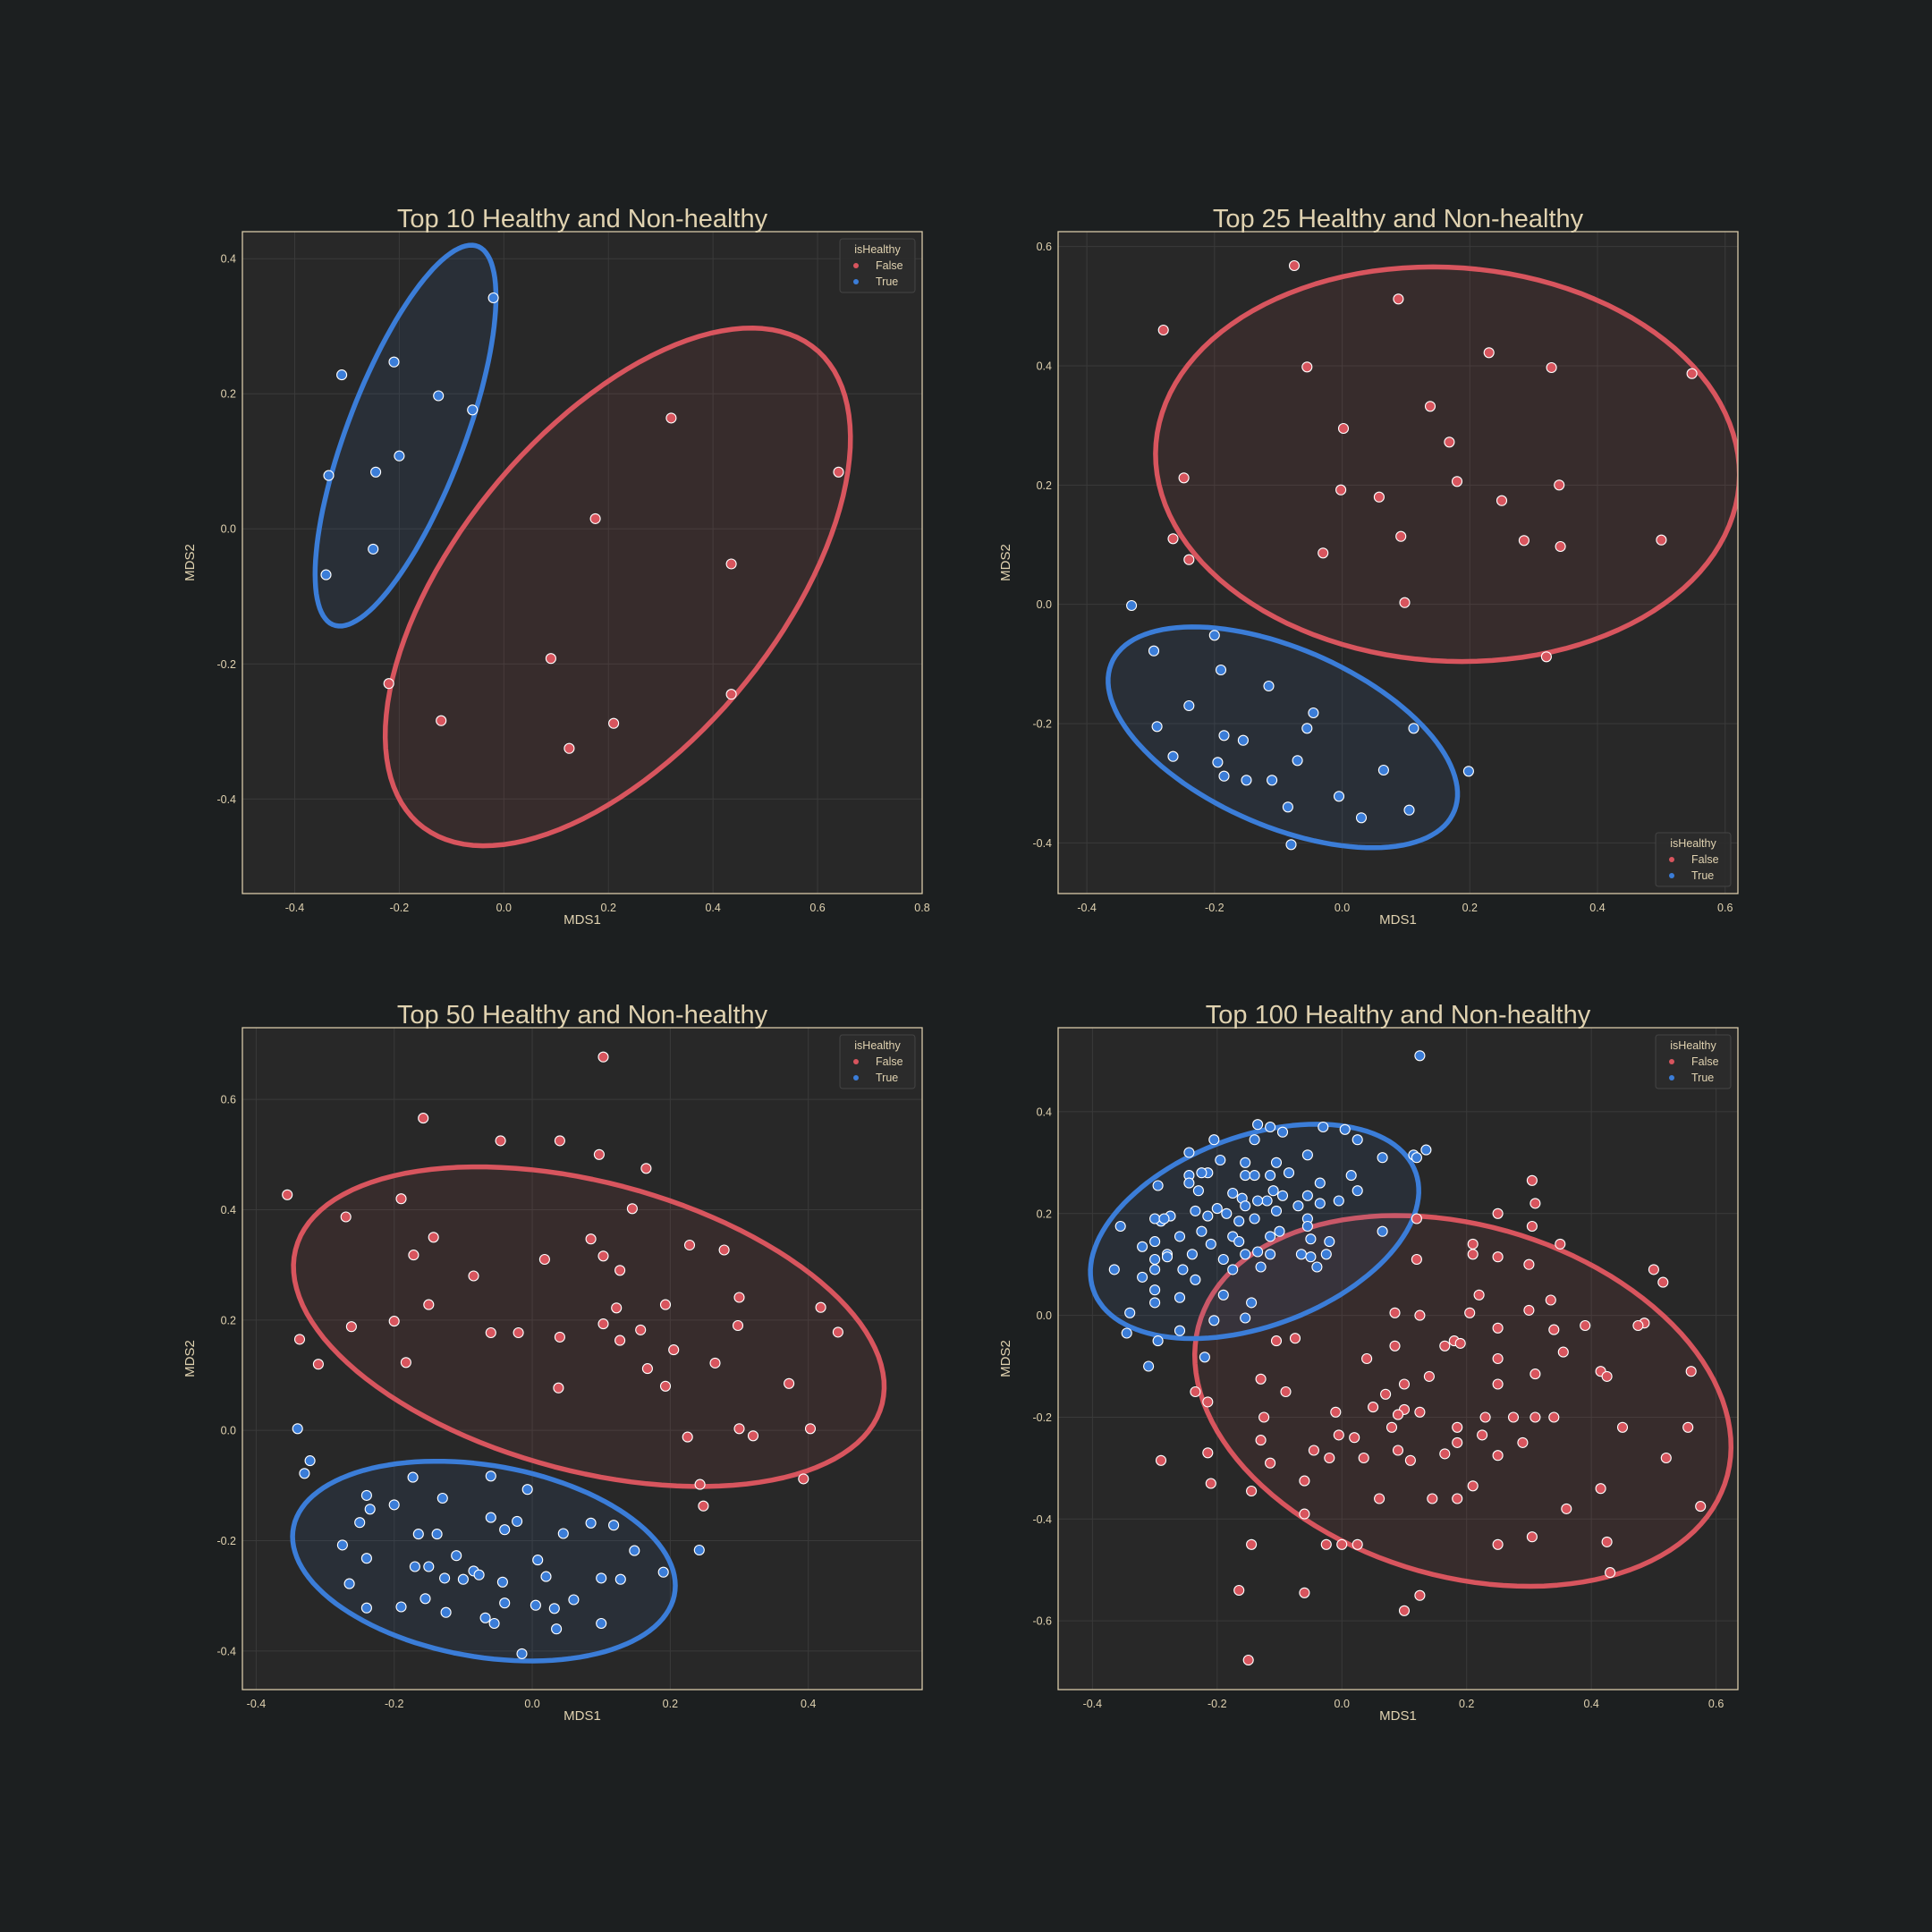 This screenshot has width=1932, height=1932. Describe the element at coordinates (226, 1541) in the screenshot. I see `y-tick-label: -0.2` at that location.